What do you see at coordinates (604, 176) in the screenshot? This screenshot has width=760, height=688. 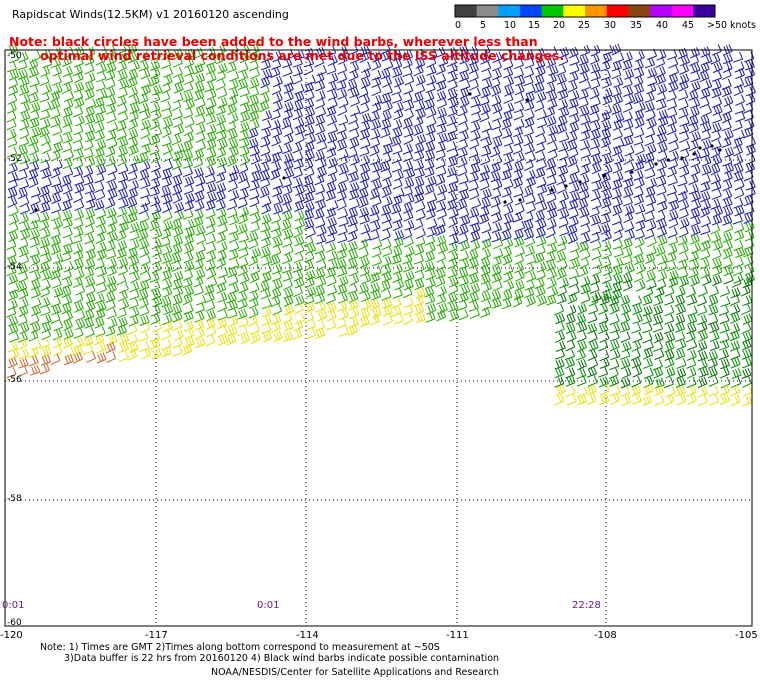 I see `quality-flag-dot` at bounding box center [604, 176].